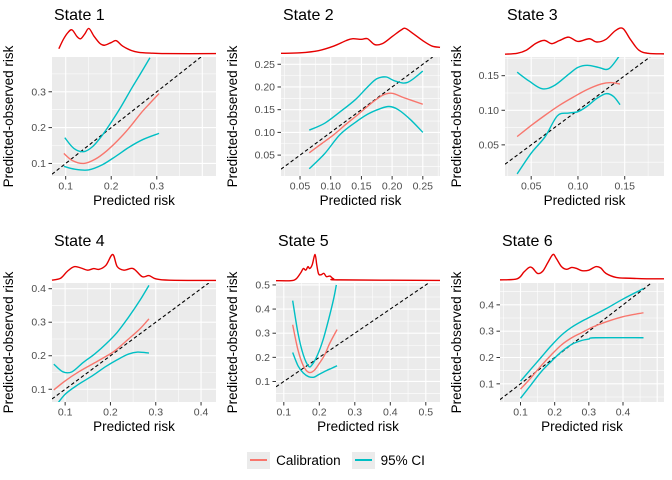  Describe the element at coordinates (402, 460) in the screenshot. I see `legend-label-ci: 95% CI` at that location.